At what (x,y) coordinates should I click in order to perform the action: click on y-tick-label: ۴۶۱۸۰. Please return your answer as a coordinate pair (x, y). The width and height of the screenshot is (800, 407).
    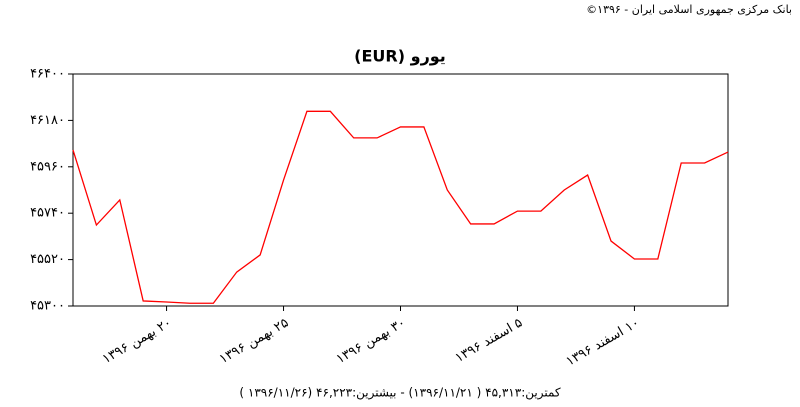
    Looking at the image, I should click on (47, 120).